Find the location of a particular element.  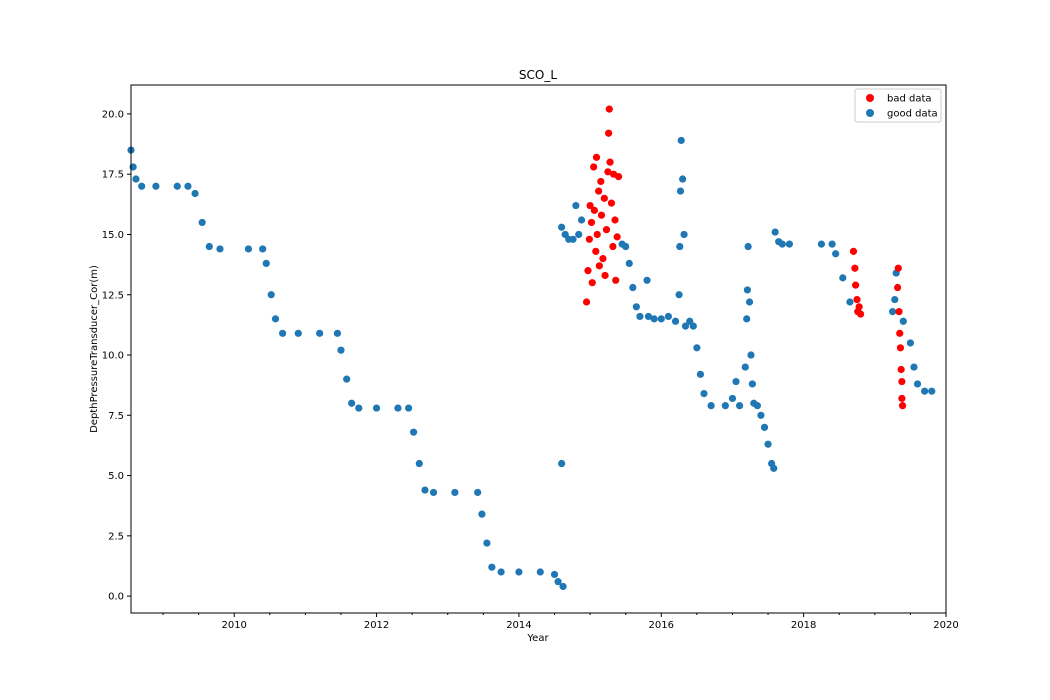

y-tick-label: 5.0 is located at coordinates (116, 476).